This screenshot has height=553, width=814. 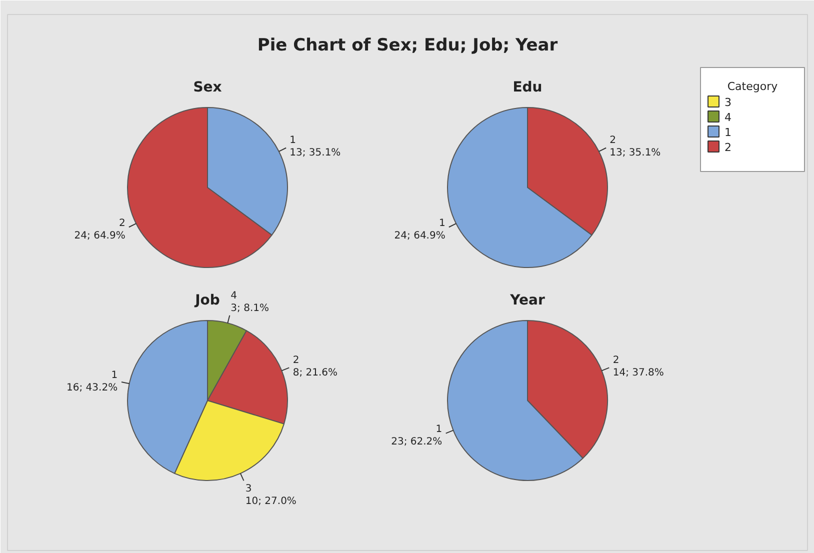 What do you see at coordinates (407, 46) in the screenshot?
I see `text: Pie Chart of Sex; Edu; Job; Year` at bounding box center [407, 46].